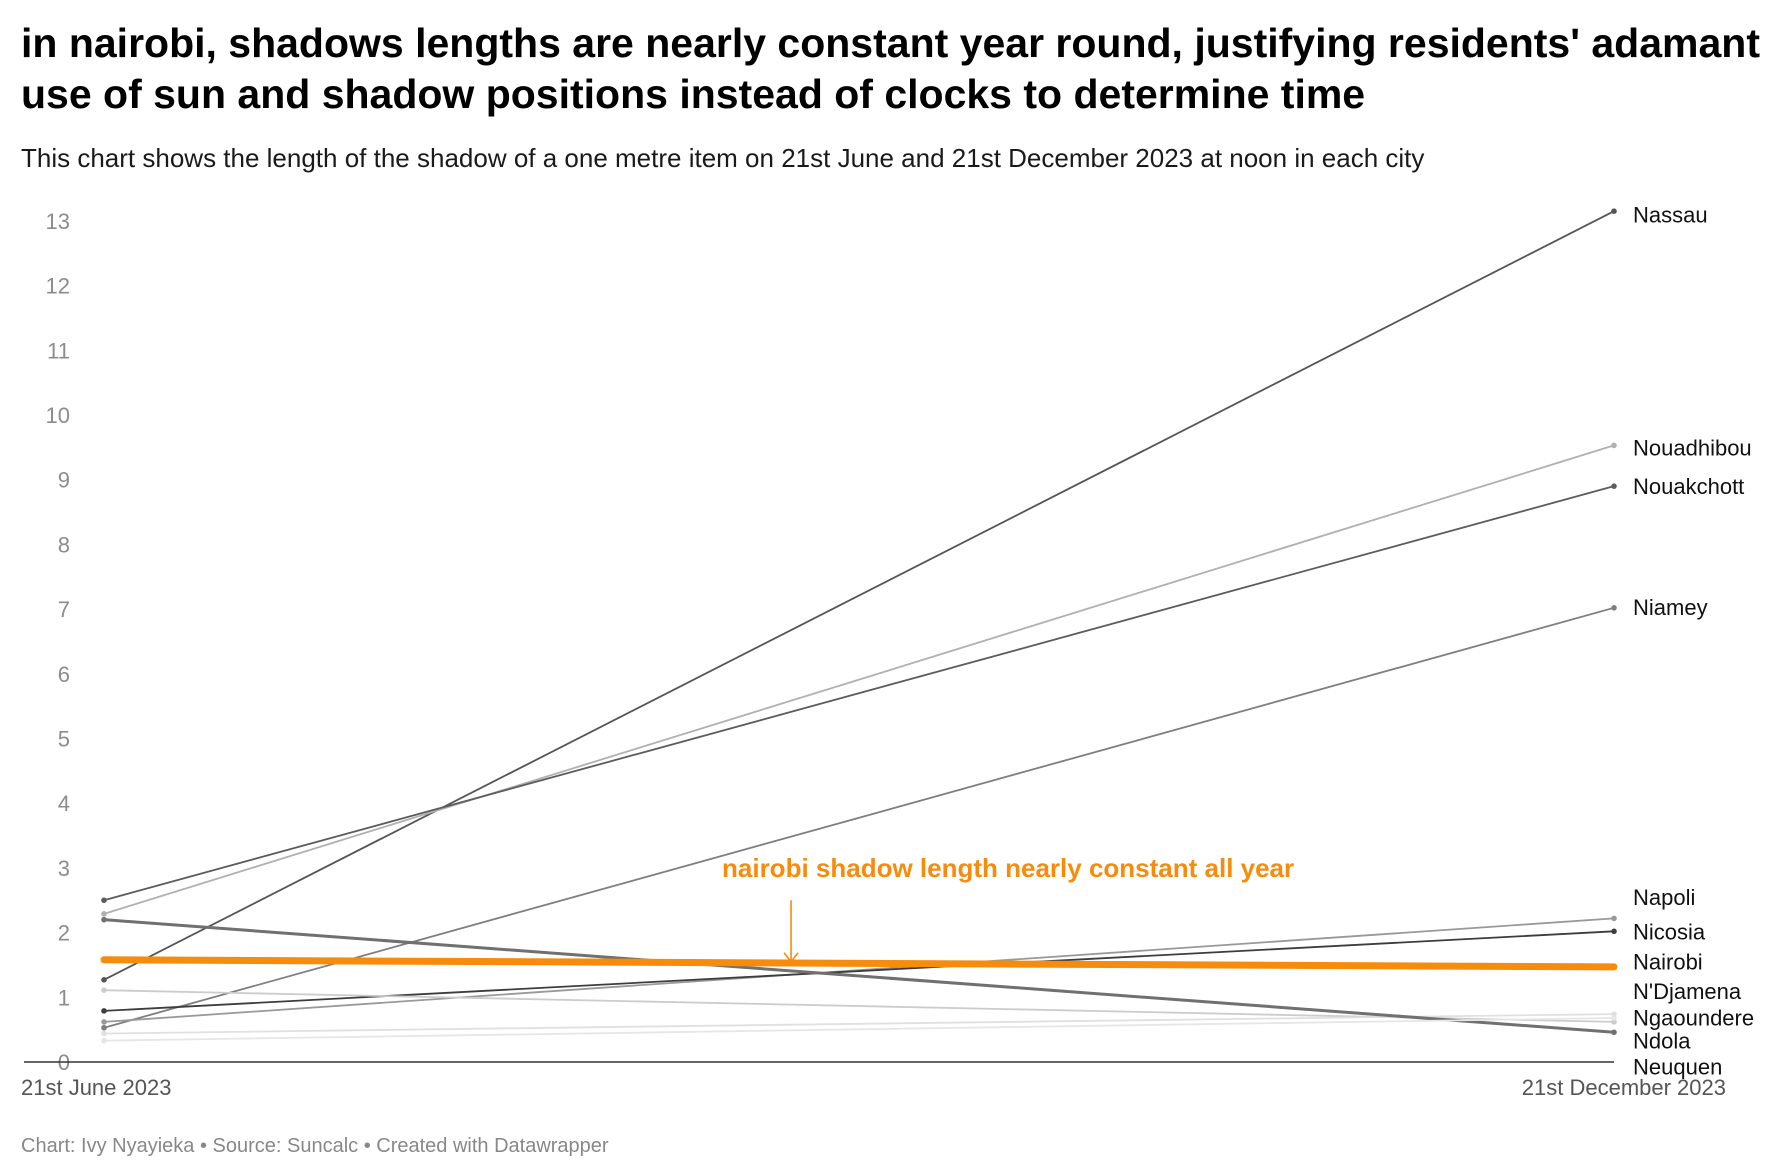 The image size is (1784, 1174). I want to click on series-label-neuquen: Neuquen, so click(1677, 1067).